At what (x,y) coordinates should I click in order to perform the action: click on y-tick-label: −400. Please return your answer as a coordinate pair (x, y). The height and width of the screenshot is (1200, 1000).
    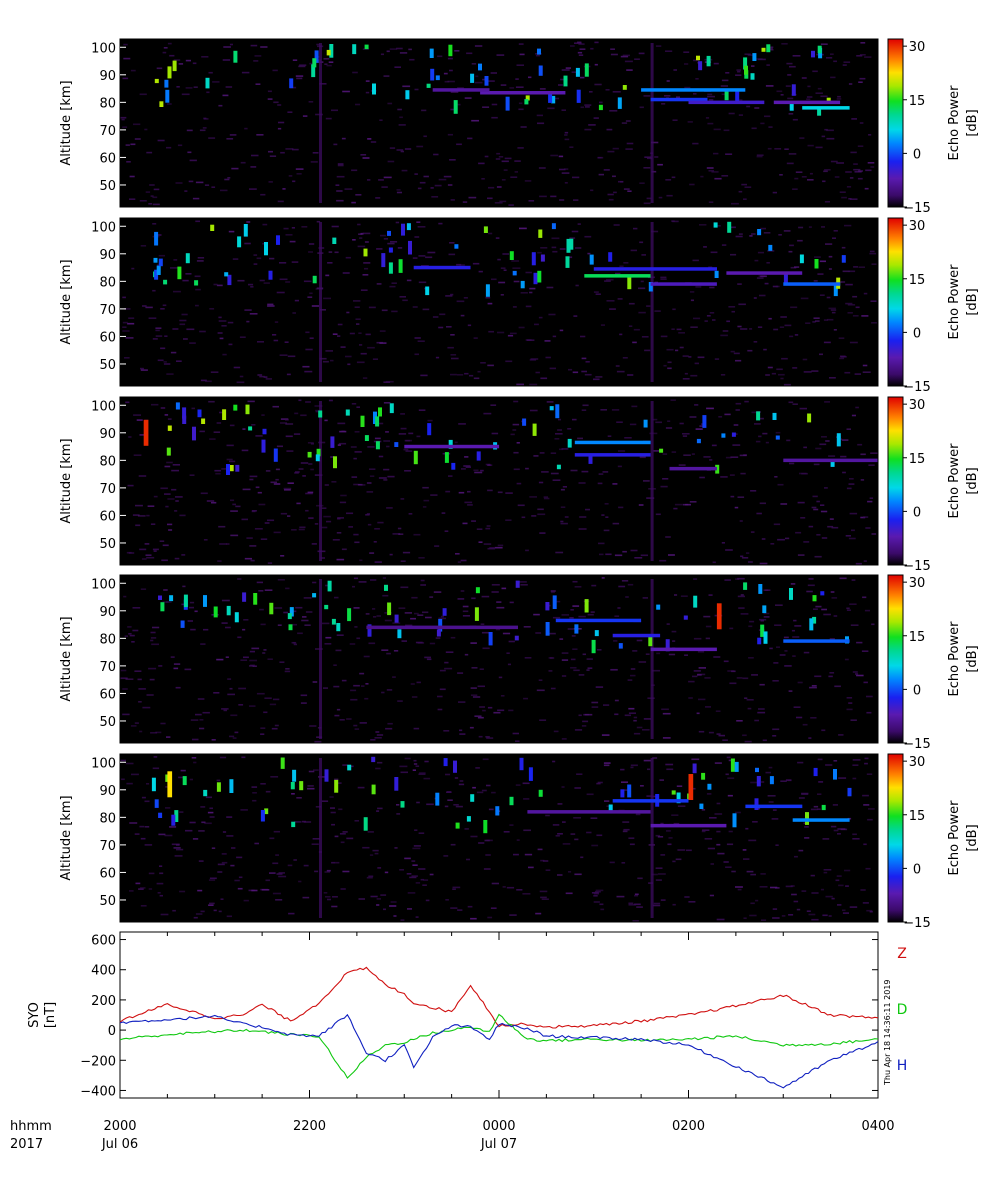
    Looking at the image, I should click on (98, 1091).